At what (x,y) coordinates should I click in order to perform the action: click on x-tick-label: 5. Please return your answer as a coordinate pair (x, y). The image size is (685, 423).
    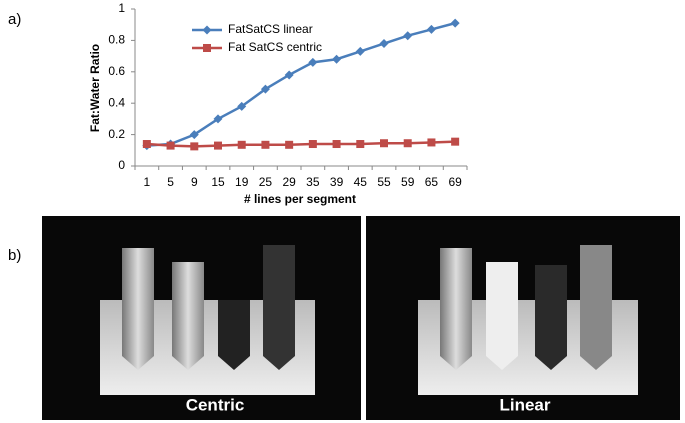
    Looking at the image, I should click on (170, 182).